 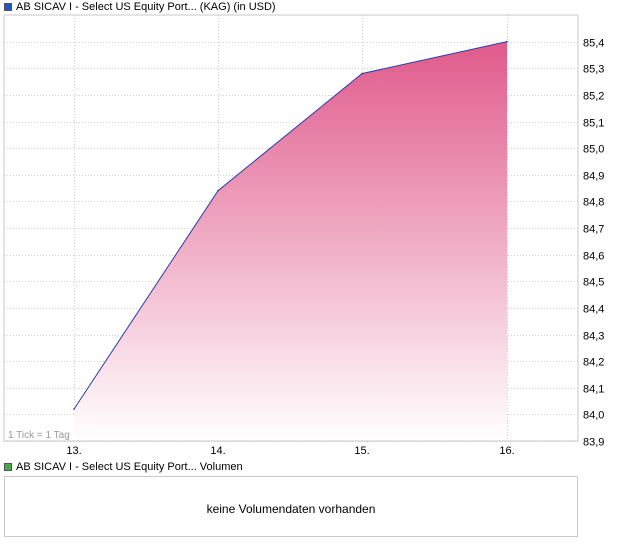 What do you see at coordinates (593, 44) in the screenshot?
I see `y-tick-label: 85,4` at bounding box center [593, 44].